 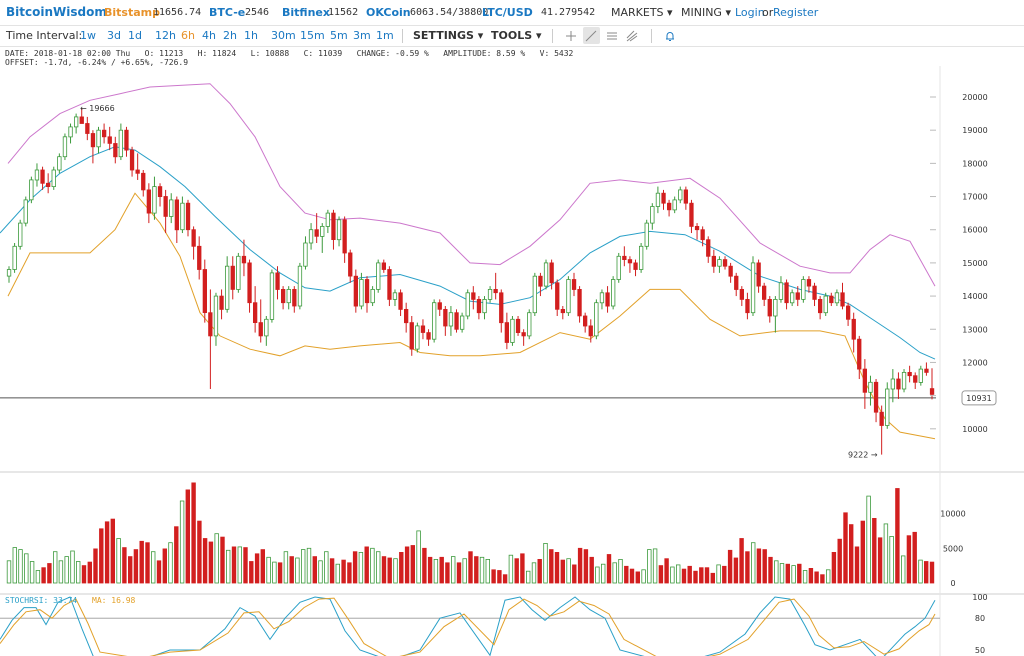 What do you see at coordinates (165, 35) in the screenshot?
I see `interval-12h: 12h` at bounding box center [165, 35].